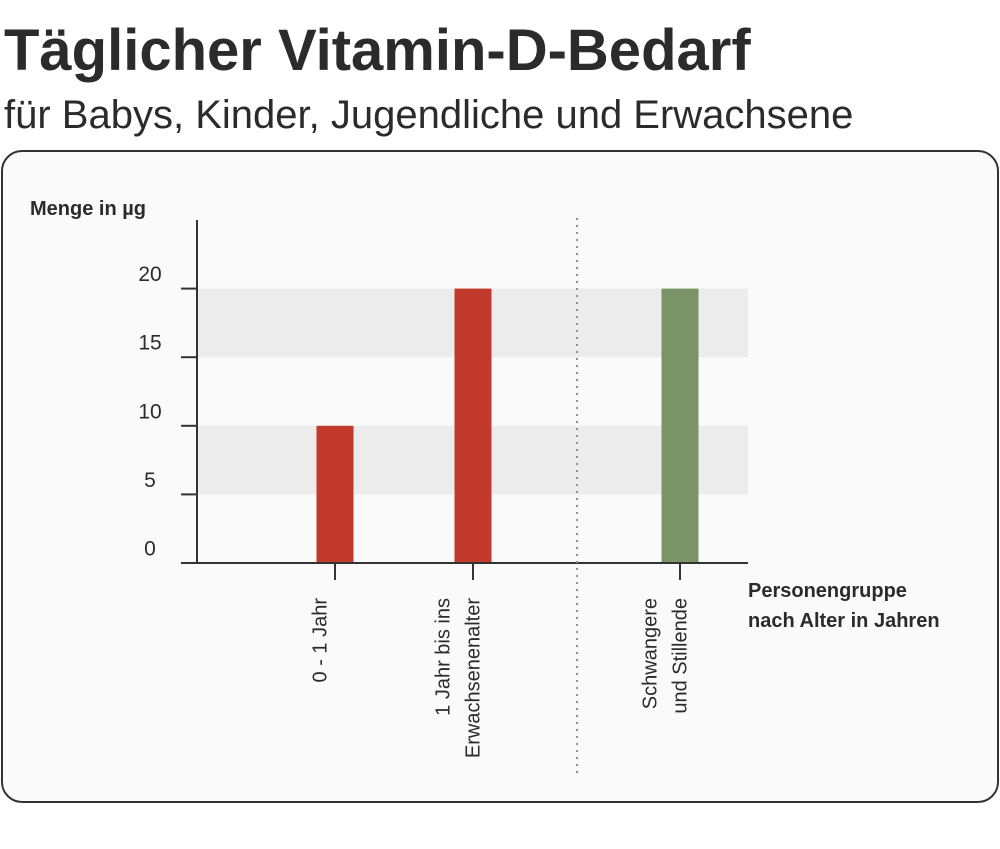  What do you see at coordinates (88, 209) in the screenshot?
I see `y-axis-title: Menge in µg` at bounding box center [88, 209].